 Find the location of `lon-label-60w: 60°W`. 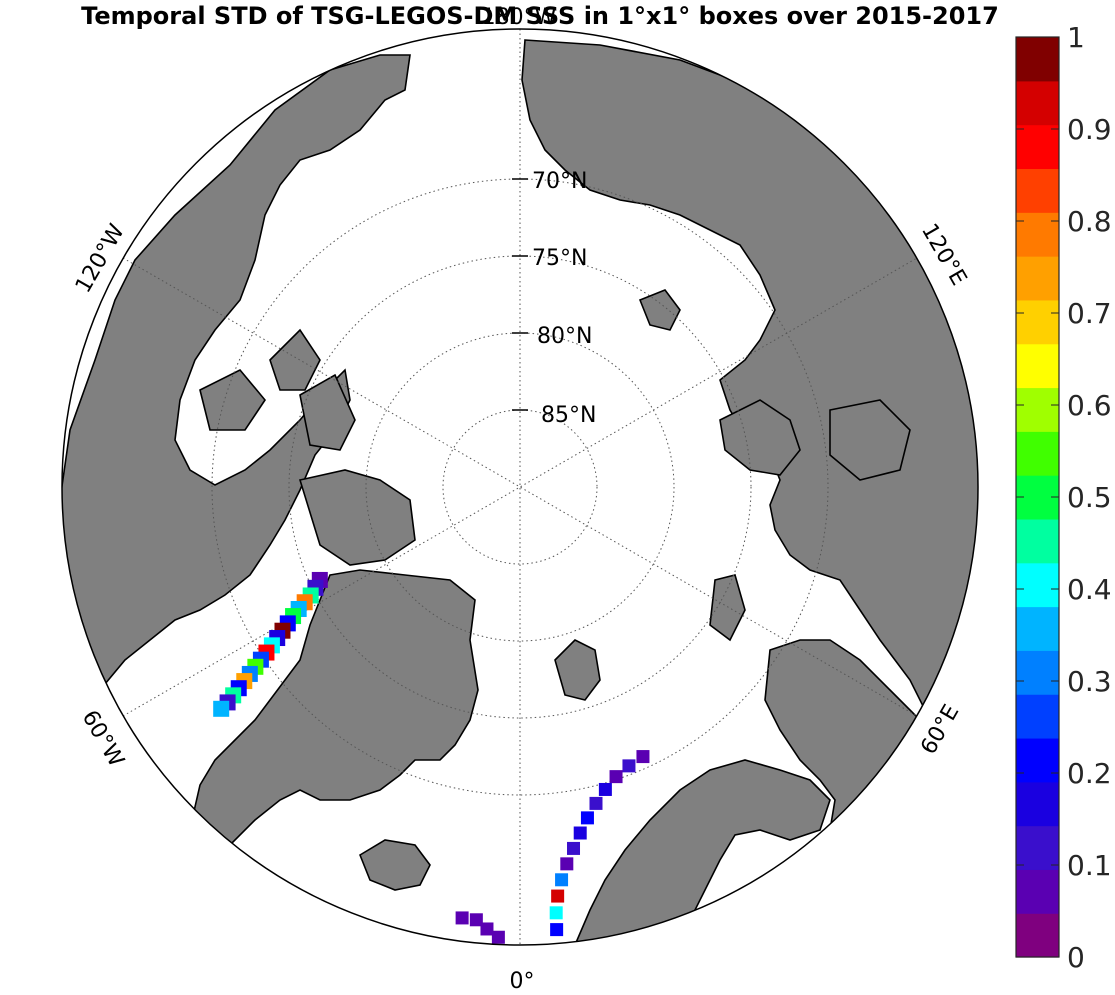

lon-label-60w: 60°W is located at coordinates (103, 738).